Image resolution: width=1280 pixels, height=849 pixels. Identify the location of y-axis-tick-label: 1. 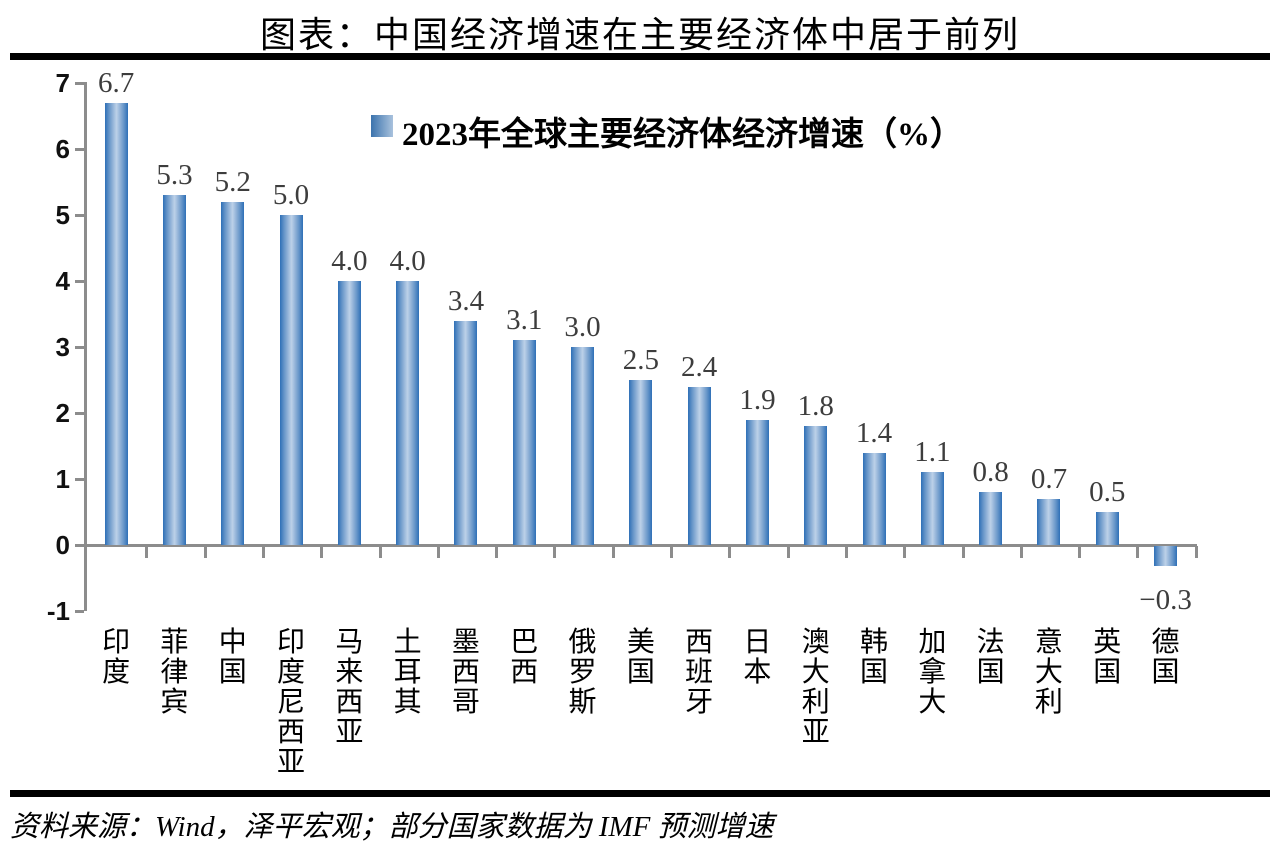
(62, 479).